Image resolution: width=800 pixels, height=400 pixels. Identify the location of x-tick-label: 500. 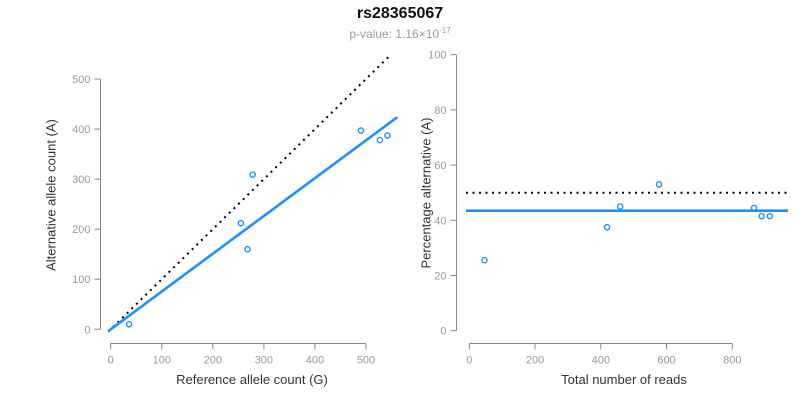
(366, 361).